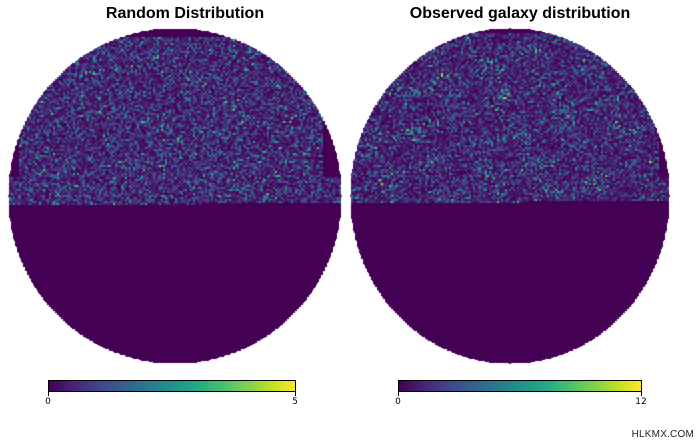  What do you see at coordinates (662, 434) in the screenshot?
I see `watermark-text: HLKMX.COM` at bounding box center [662, 434].